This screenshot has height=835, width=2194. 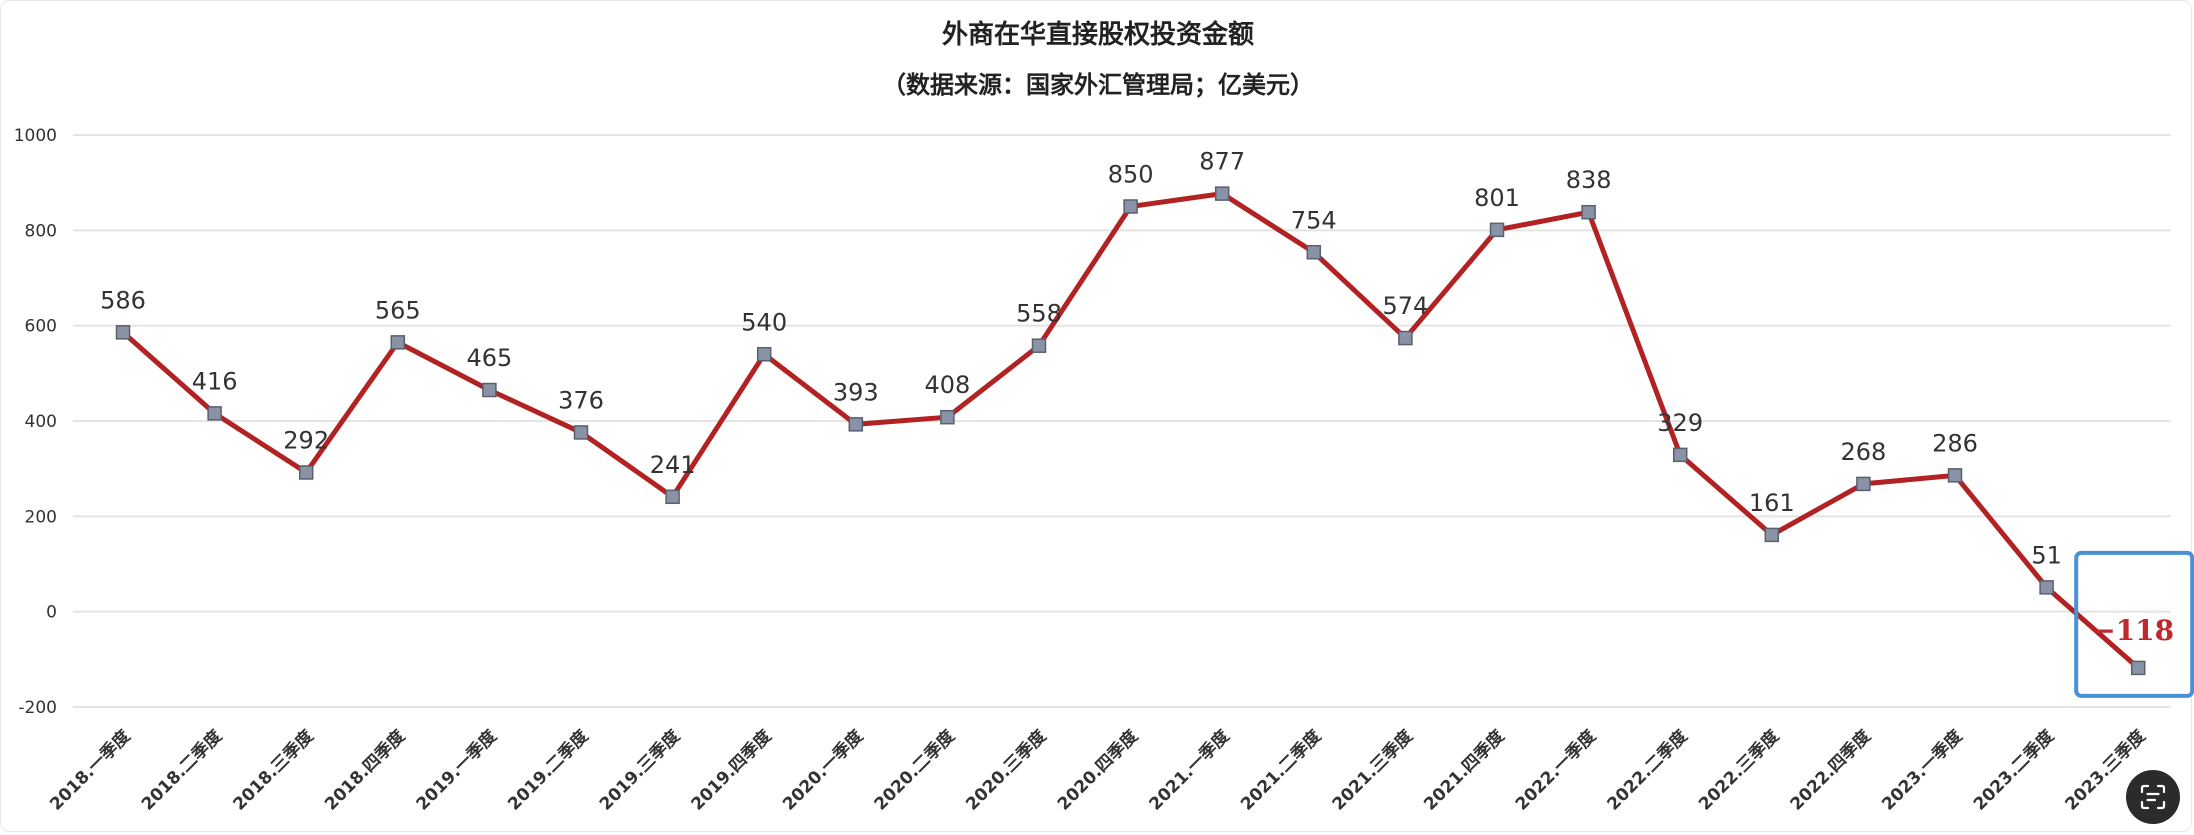 I want to click on data-label: 838, so click(x=1589, y=180).